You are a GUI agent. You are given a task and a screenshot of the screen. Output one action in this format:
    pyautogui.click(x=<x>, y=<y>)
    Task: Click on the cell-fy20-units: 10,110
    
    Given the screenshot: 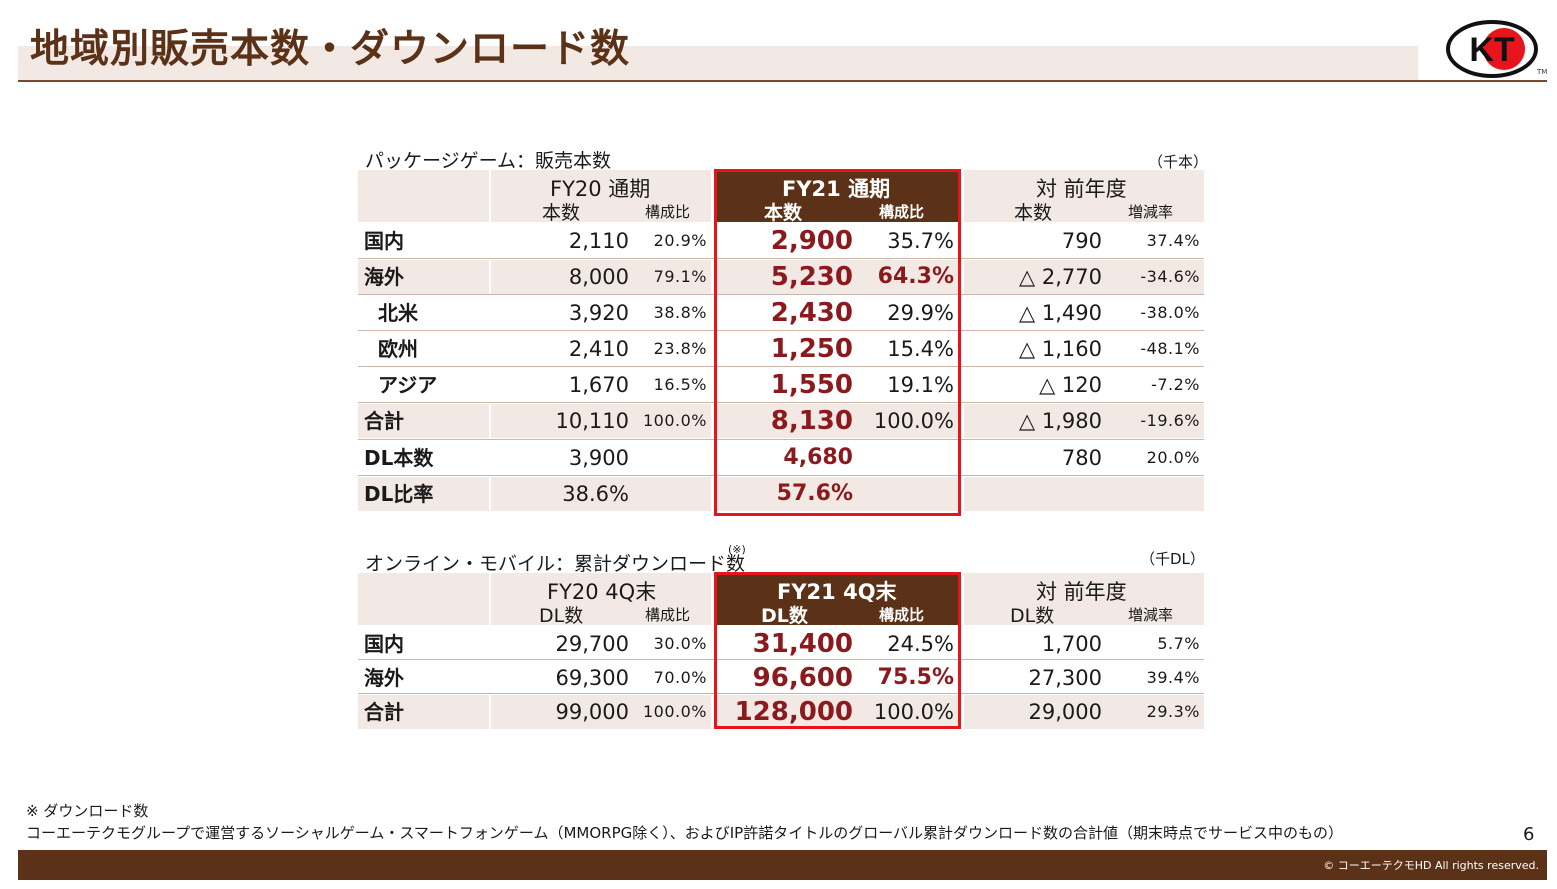 What is the action you would take?
    pyautogui.click(x=562, y=421)
    